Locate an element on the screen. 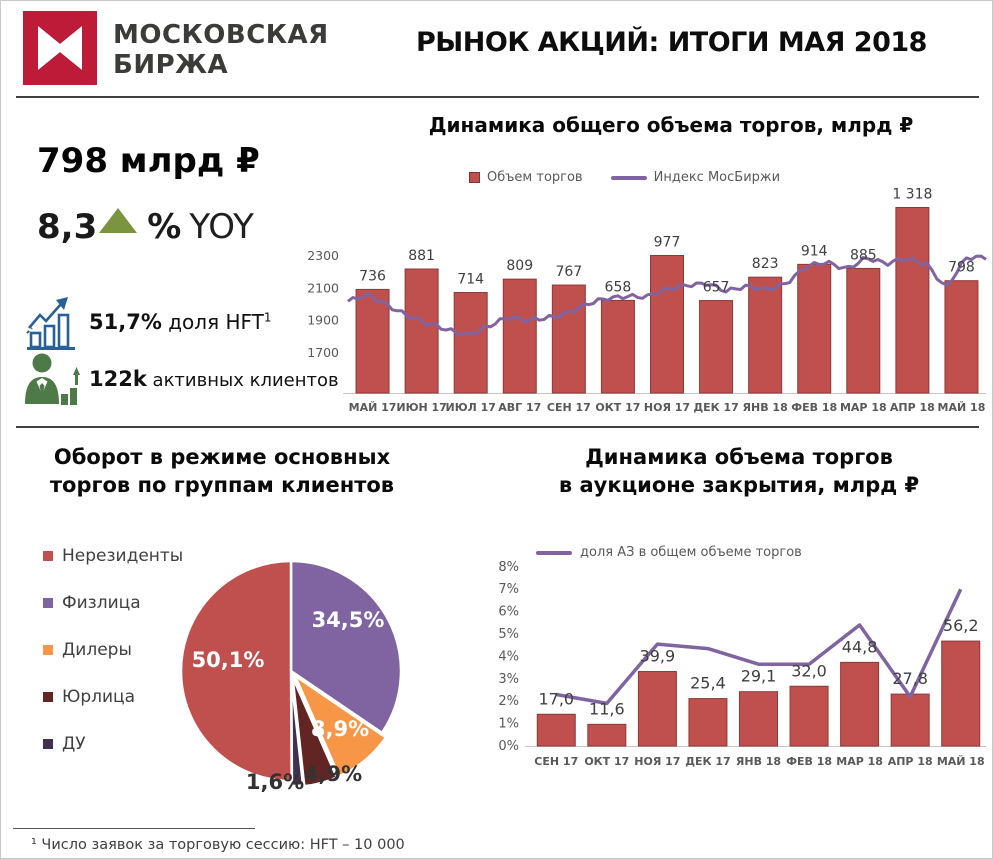 The width and height of the screenshot is (993, 859). bar-value-label: 56,2 is located at coordinates (961, 625).